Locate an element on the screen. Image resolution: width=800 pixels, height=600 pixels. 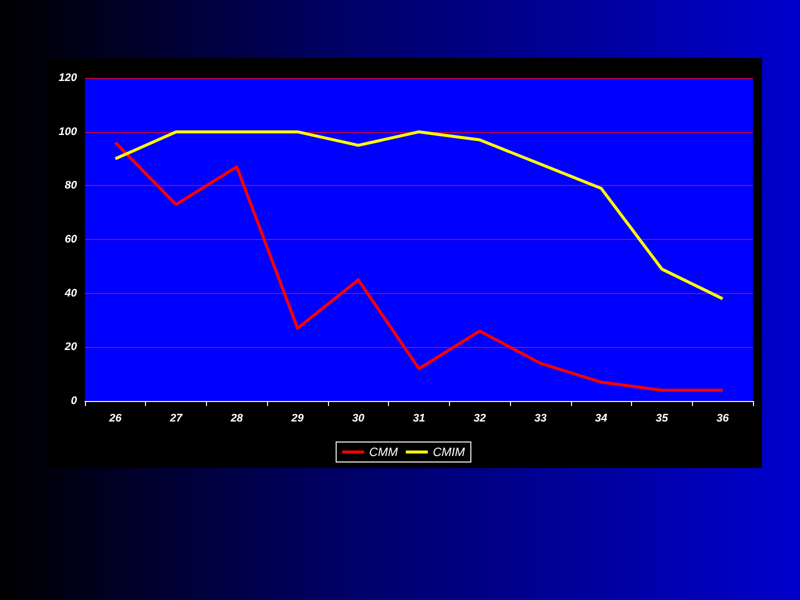
legend-label: CMIM is located at coordinates (448, 452).